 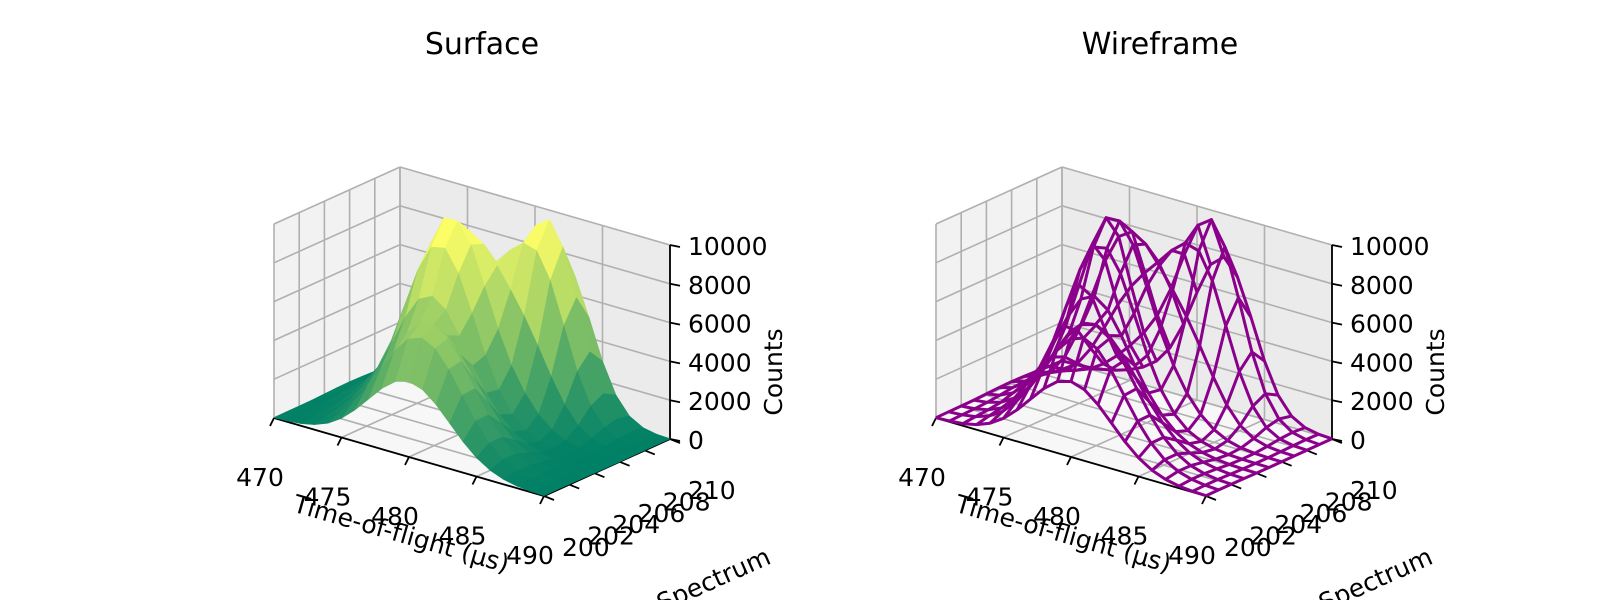 What do you see at coordinates (1324, 513) in the screenshot?
I see `wireframe-y-tick-label: 206` at bounding box center [1324, 513].